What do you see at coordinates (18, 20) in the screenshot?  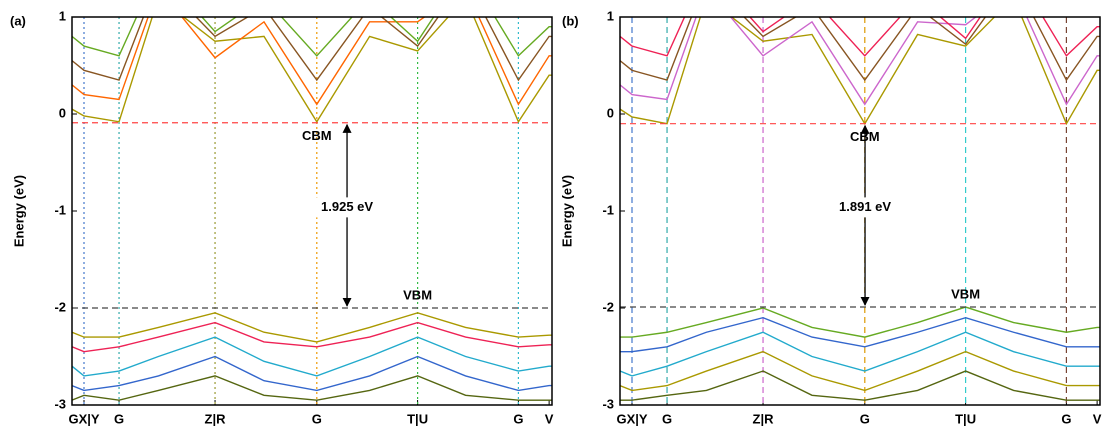 I see `panel-label: (a)` at bounding box center [18, 20].